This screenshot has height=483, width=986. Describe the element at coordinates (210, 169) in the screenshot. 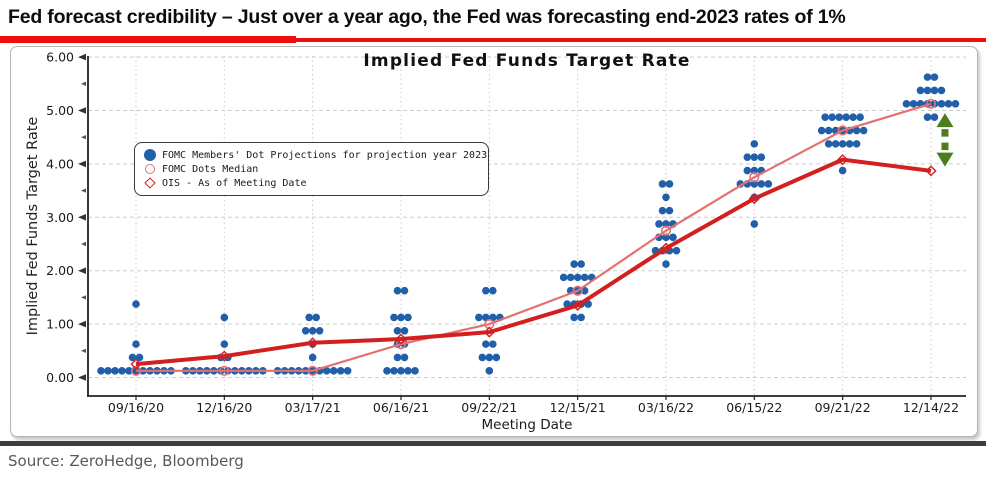

I see `legend-label: FOMC Dots Median` at that location.